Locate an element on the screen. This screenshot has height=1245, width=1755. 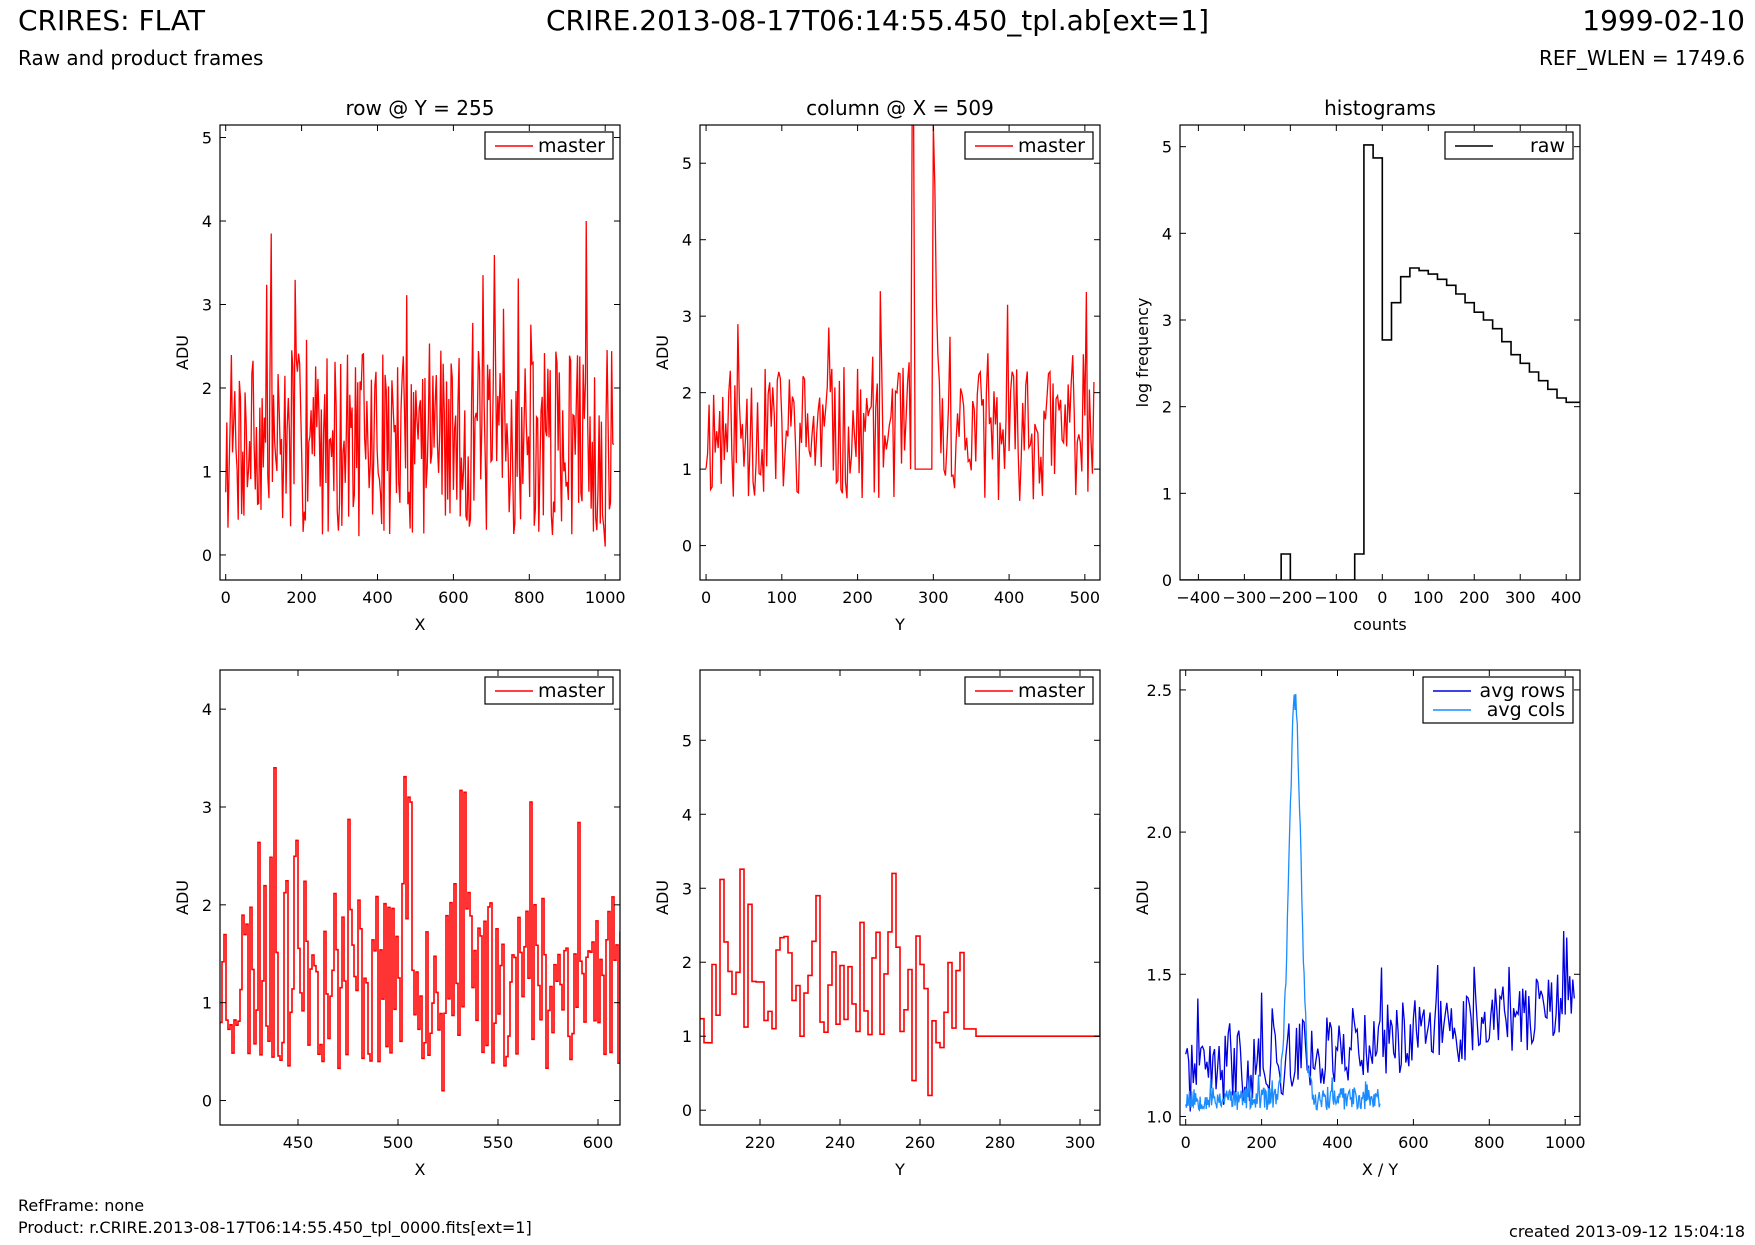
series-avg-rows is located at coordinates (1380, 1021).